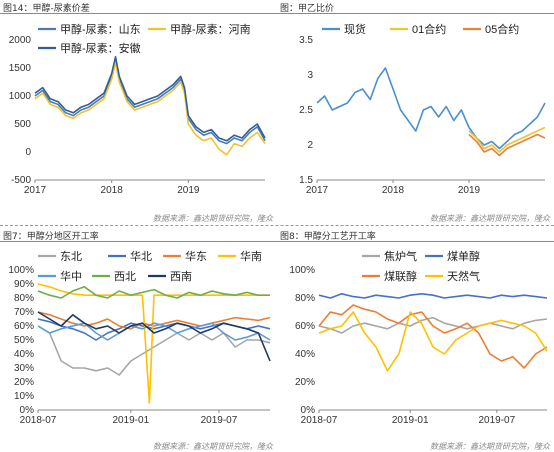 The image size is (554, 452). What do you see at coordinates (24, 312) in the screenshot?
I see `y-tick-label: 70%` at bounding box center [24, 312].